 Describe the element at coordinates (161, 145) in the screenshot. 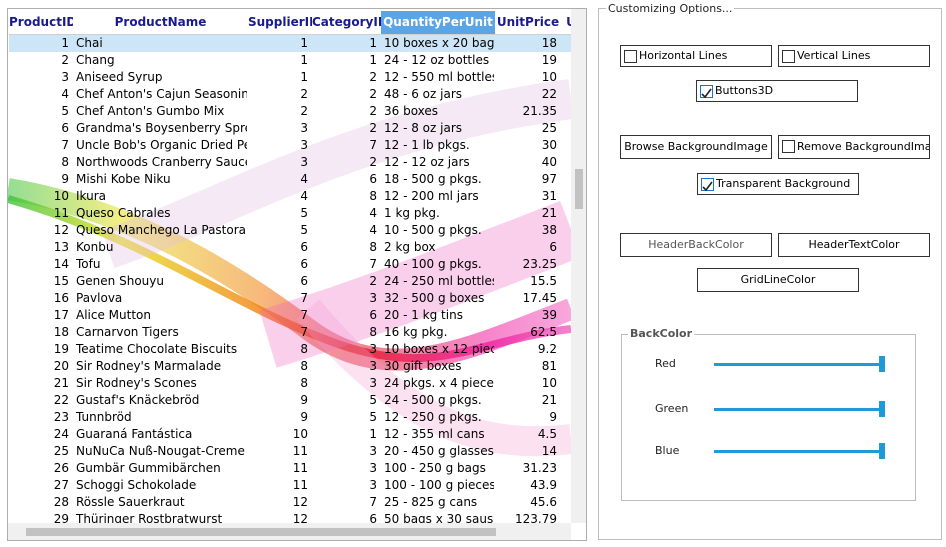

I see `grid-cell: Uncle Bob's Organic Dried Pears` at that location.